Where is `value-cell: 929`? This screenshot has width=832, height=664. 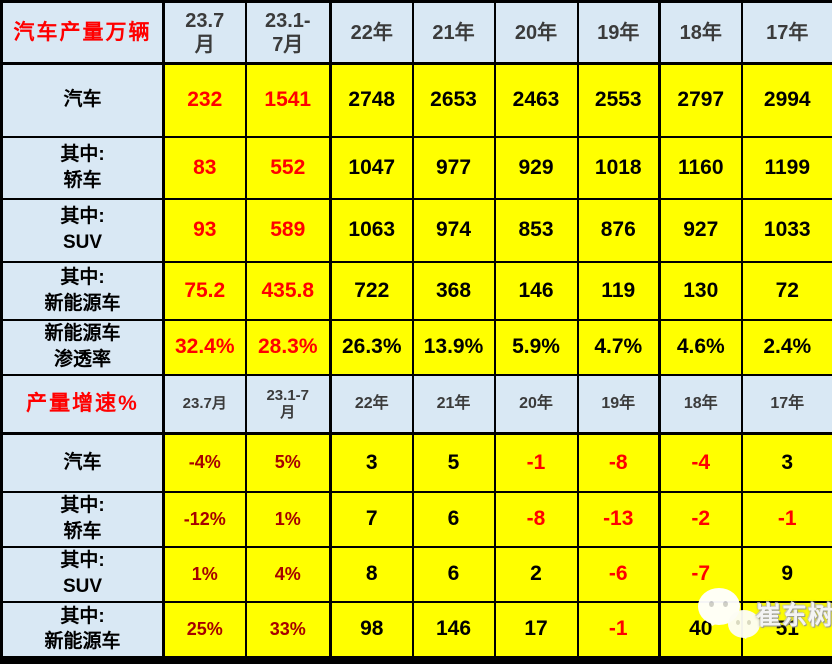 value-cell: 929 is located at coordinates (536, 167).